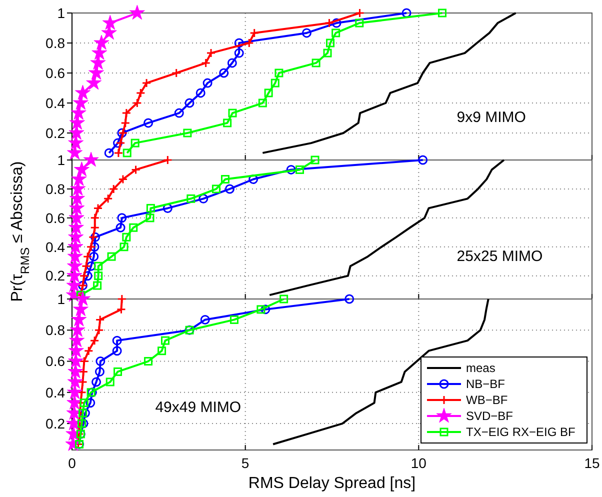  What do you see at coordinates (521, 432) in the screenshot?
I see `legend-label: TX−EIG RX−EIG BF` at bounding box center [521, 432].